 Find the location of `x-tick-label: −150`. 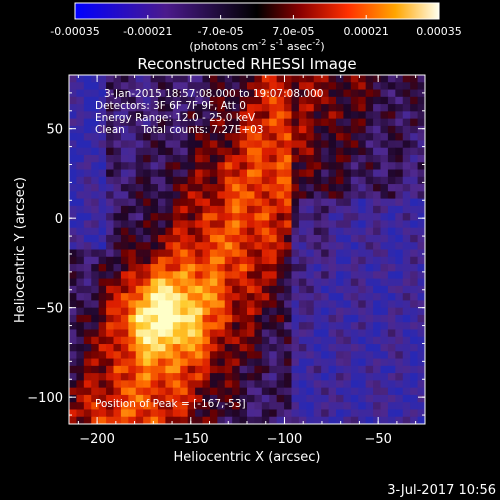

x-tick-label: −150 is located at coordinates (191, 439).